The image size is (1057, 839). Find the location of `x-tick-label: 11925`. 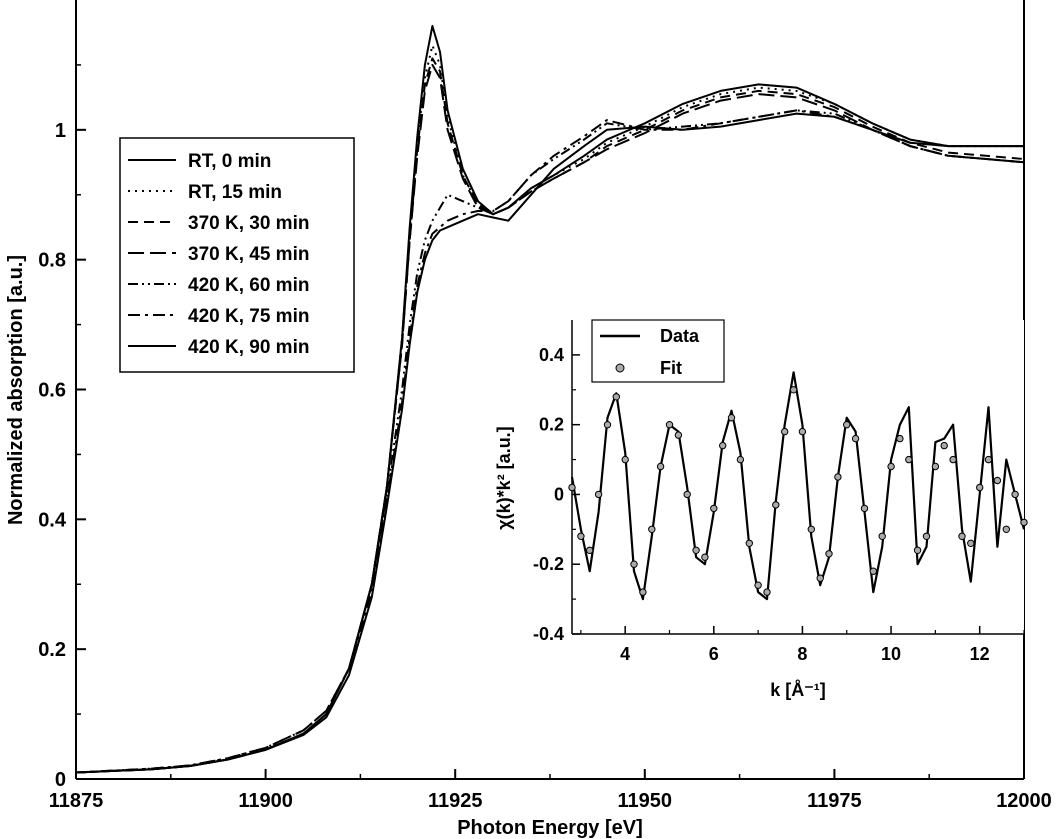

x-tick-label: 11925 is located at coordinates (455, 801).